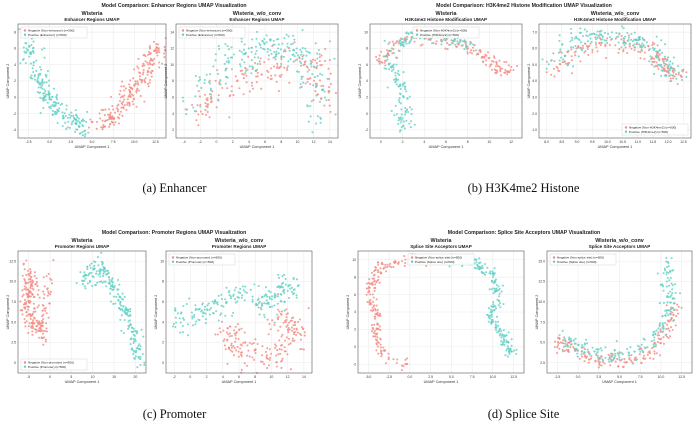  I want to click on x-tick-label: 12.5, so click(513, 377).